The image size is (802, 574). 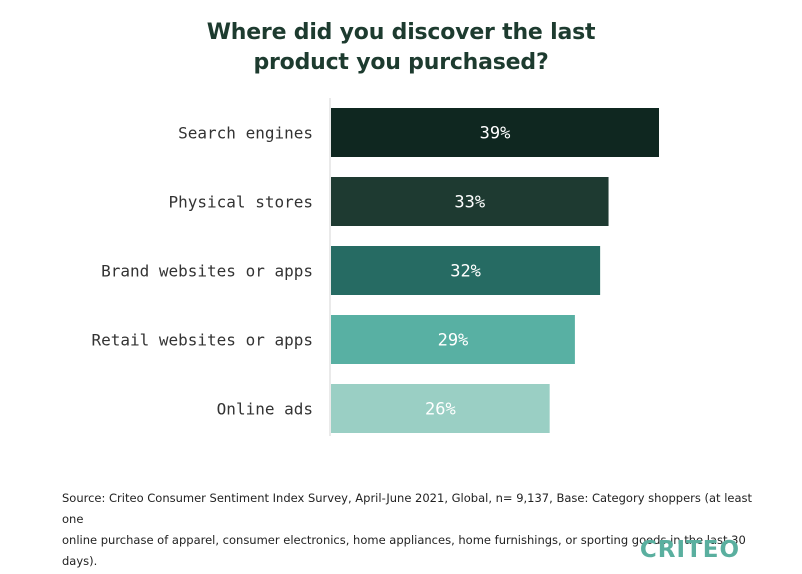 I want to click on value-label-4: 26%, so click(x=440, y=410).